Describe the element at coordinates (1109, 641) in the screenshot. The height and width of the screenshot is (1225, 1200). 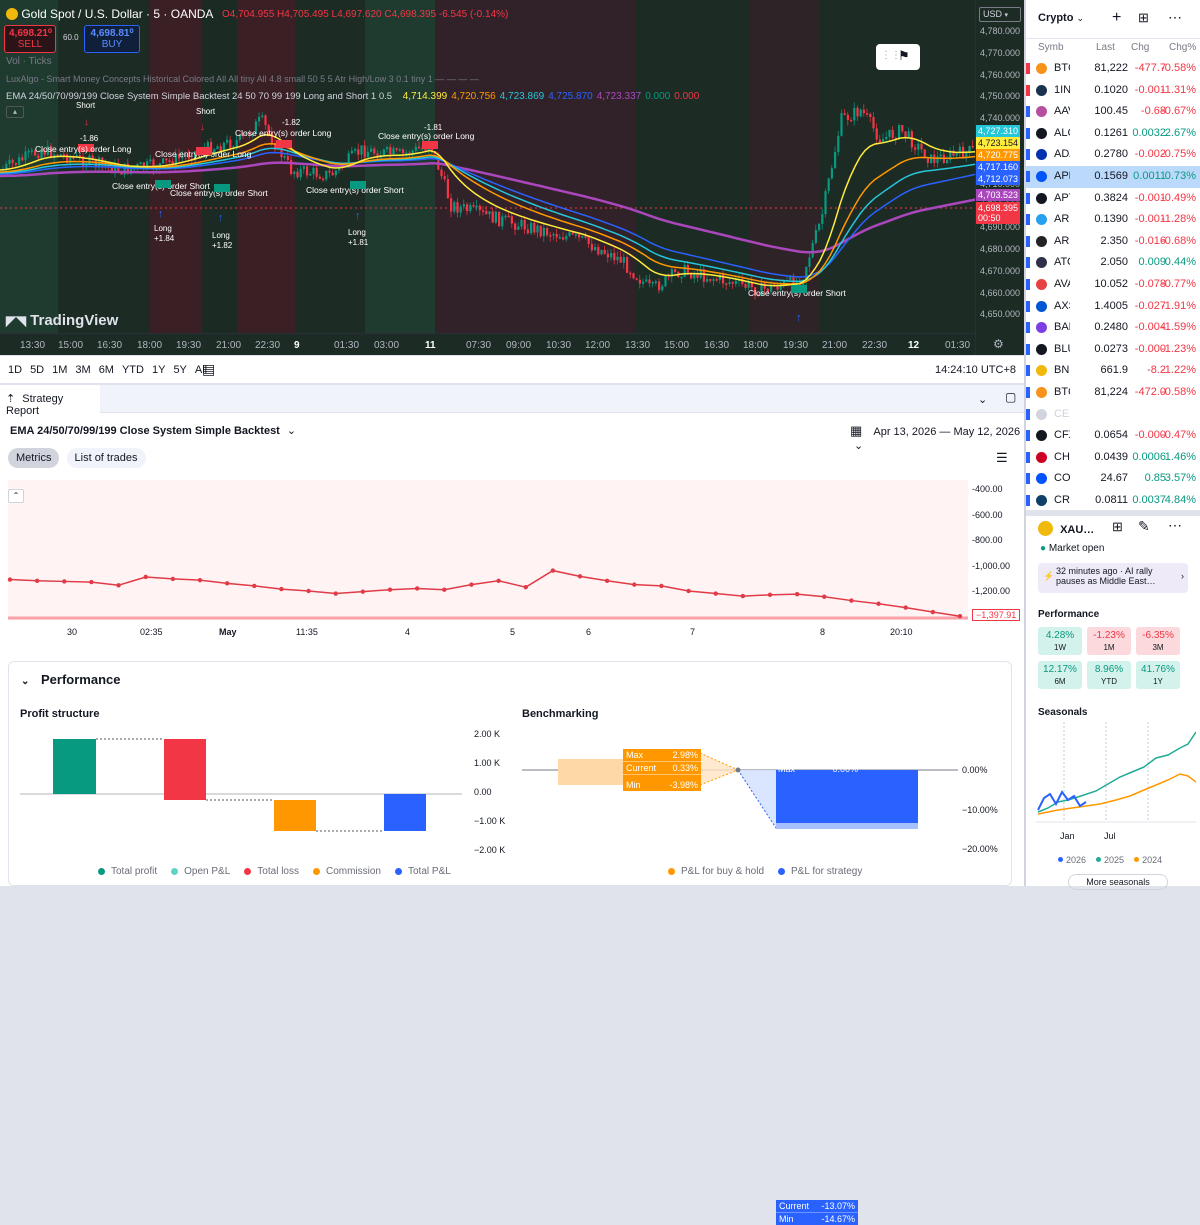
I see `perf-cell-1m: -1.23% 1M` at that location.